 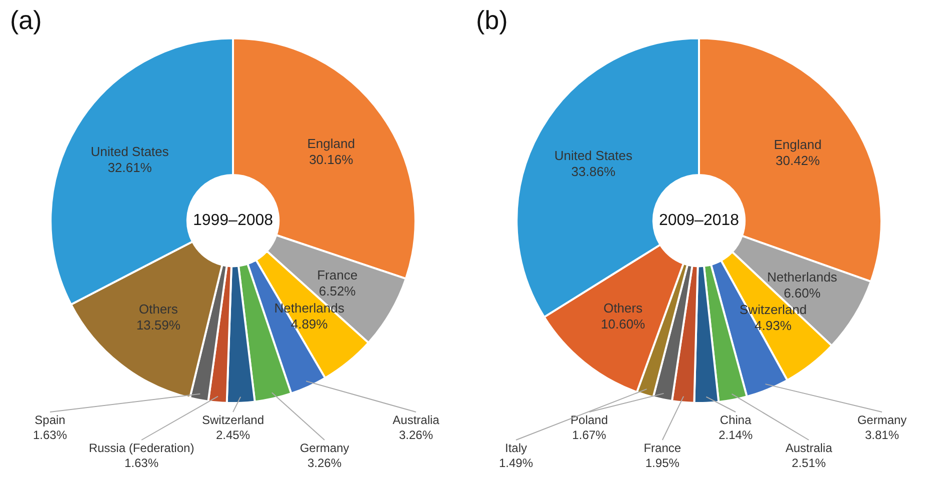 What do you see at coordinates (735, 435) in the screenshot?
I see `data-label: 2.14%` at bounding box center [735, 435].